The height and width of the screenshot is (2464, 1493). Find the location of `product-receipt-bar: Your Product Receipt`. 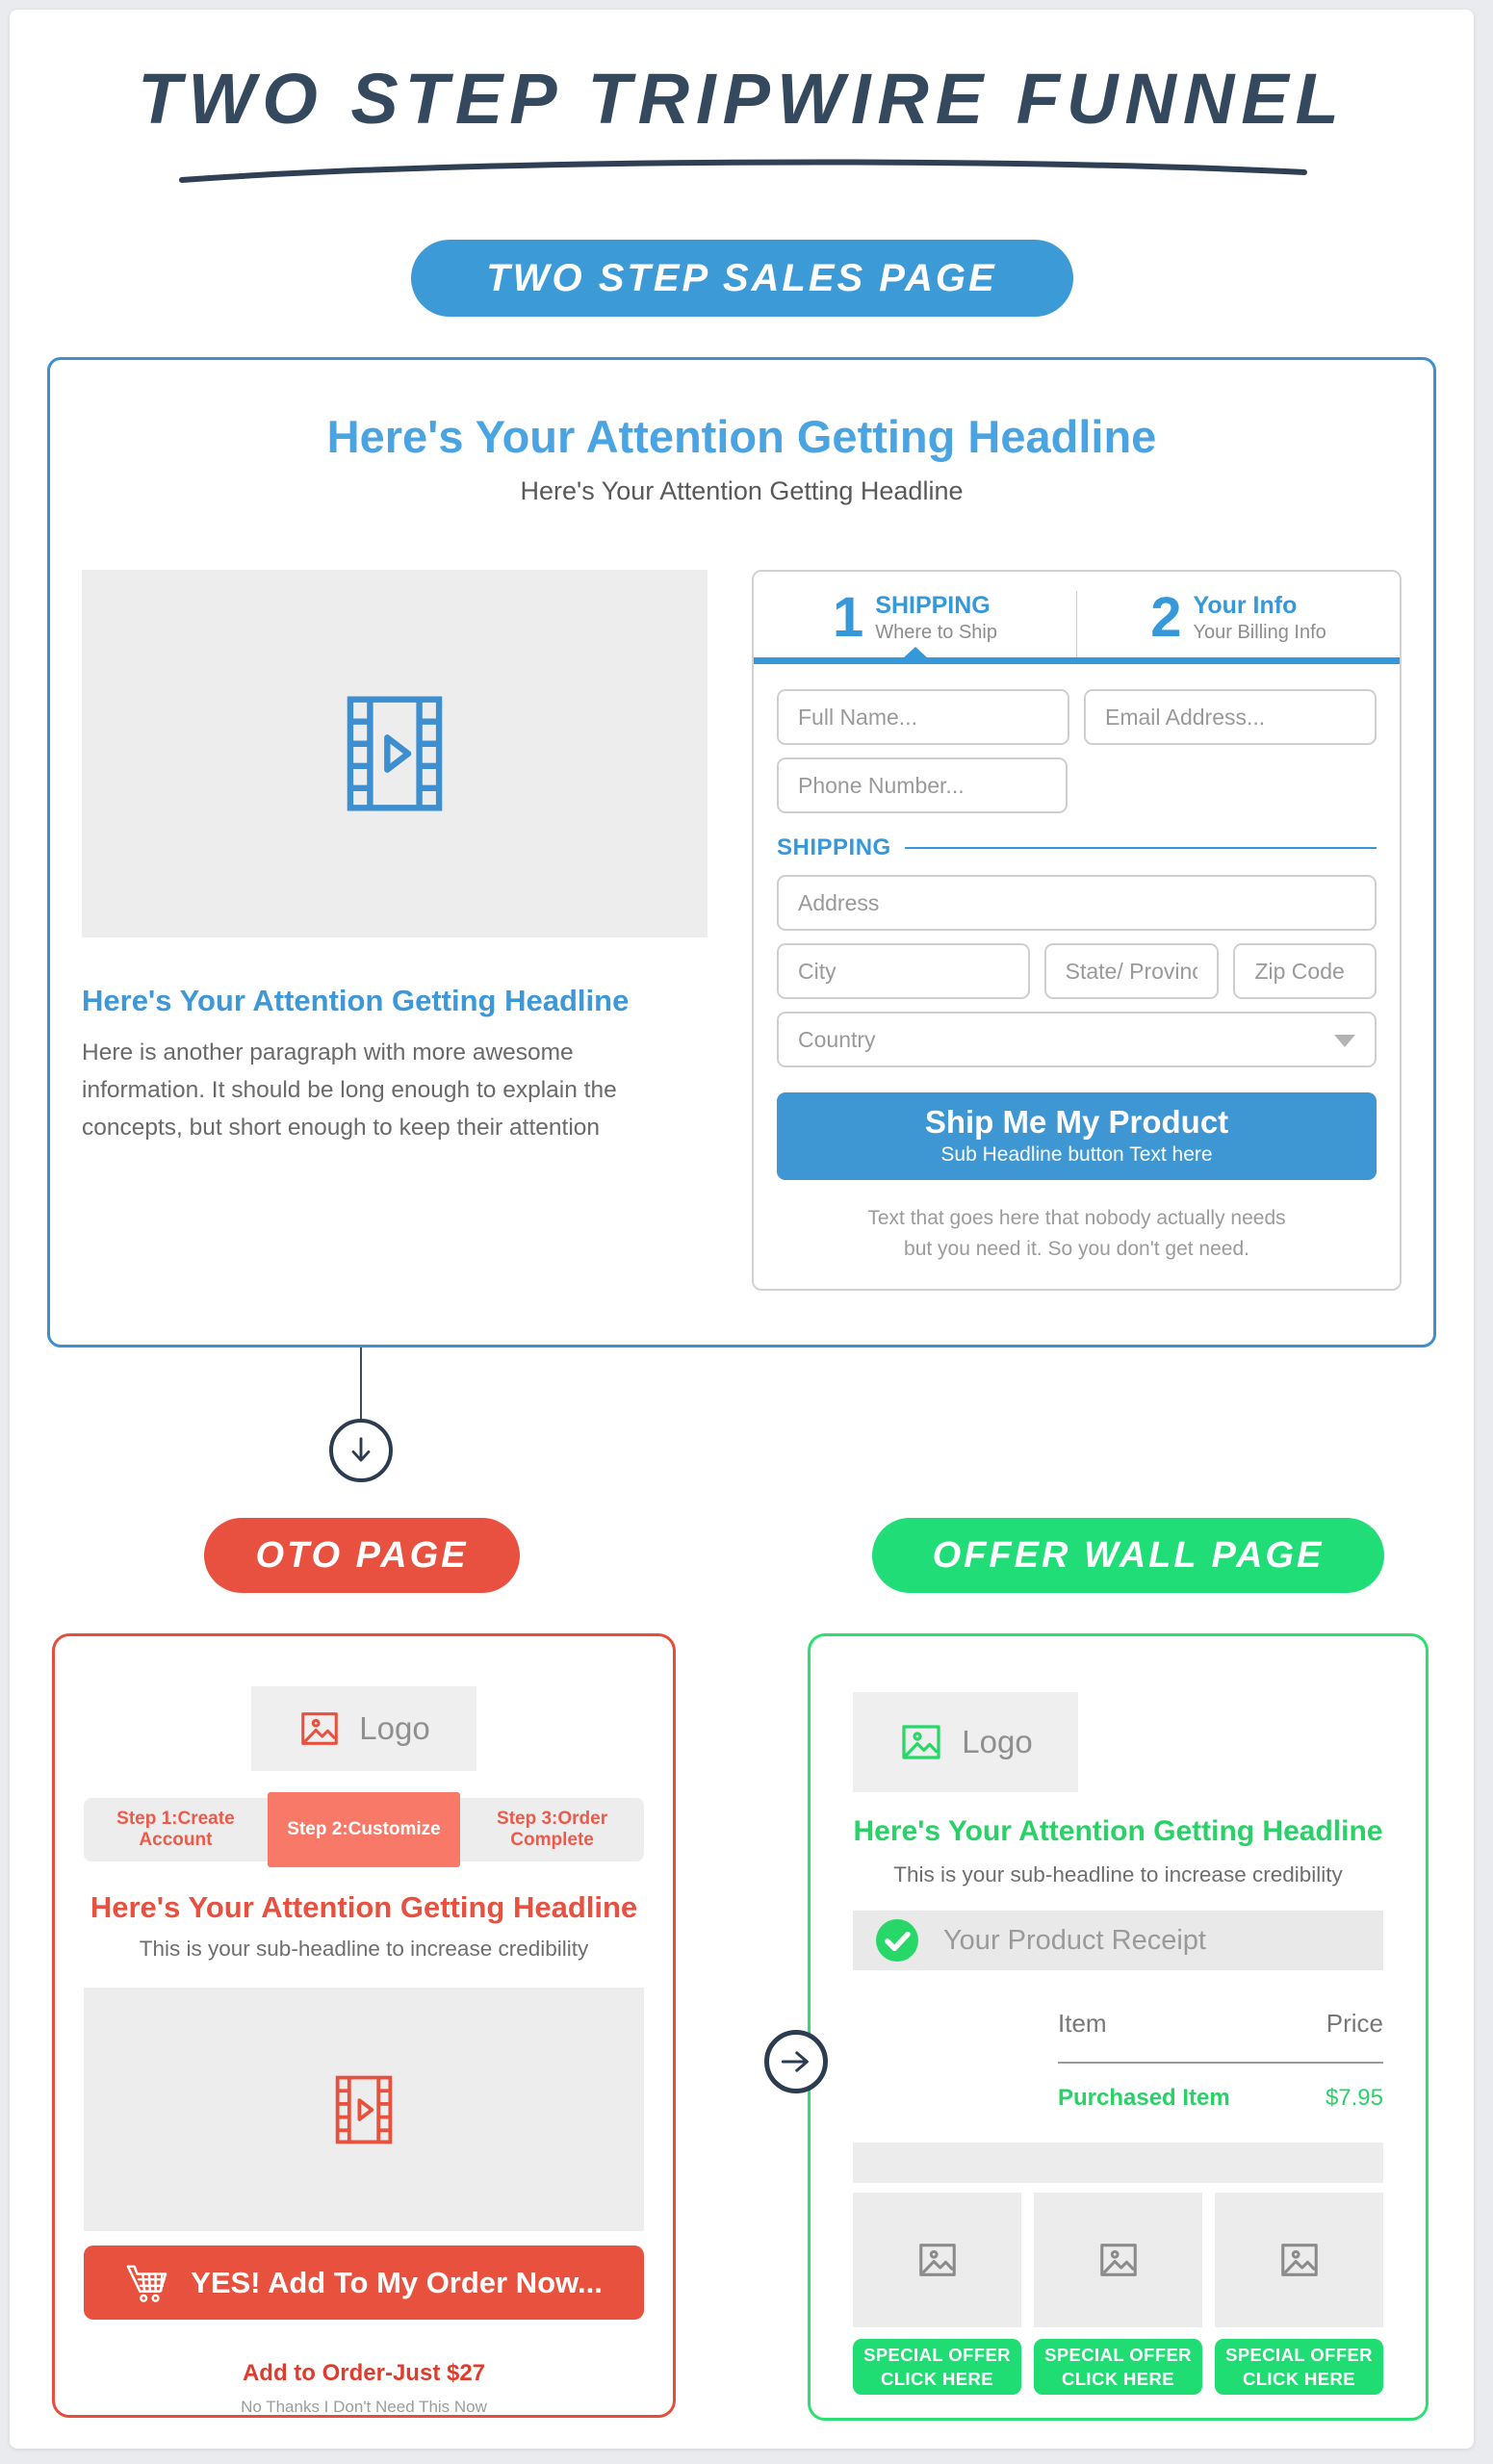

product-receipt-bar: Your Product Receipt is located at coordinates (1118, 1940).